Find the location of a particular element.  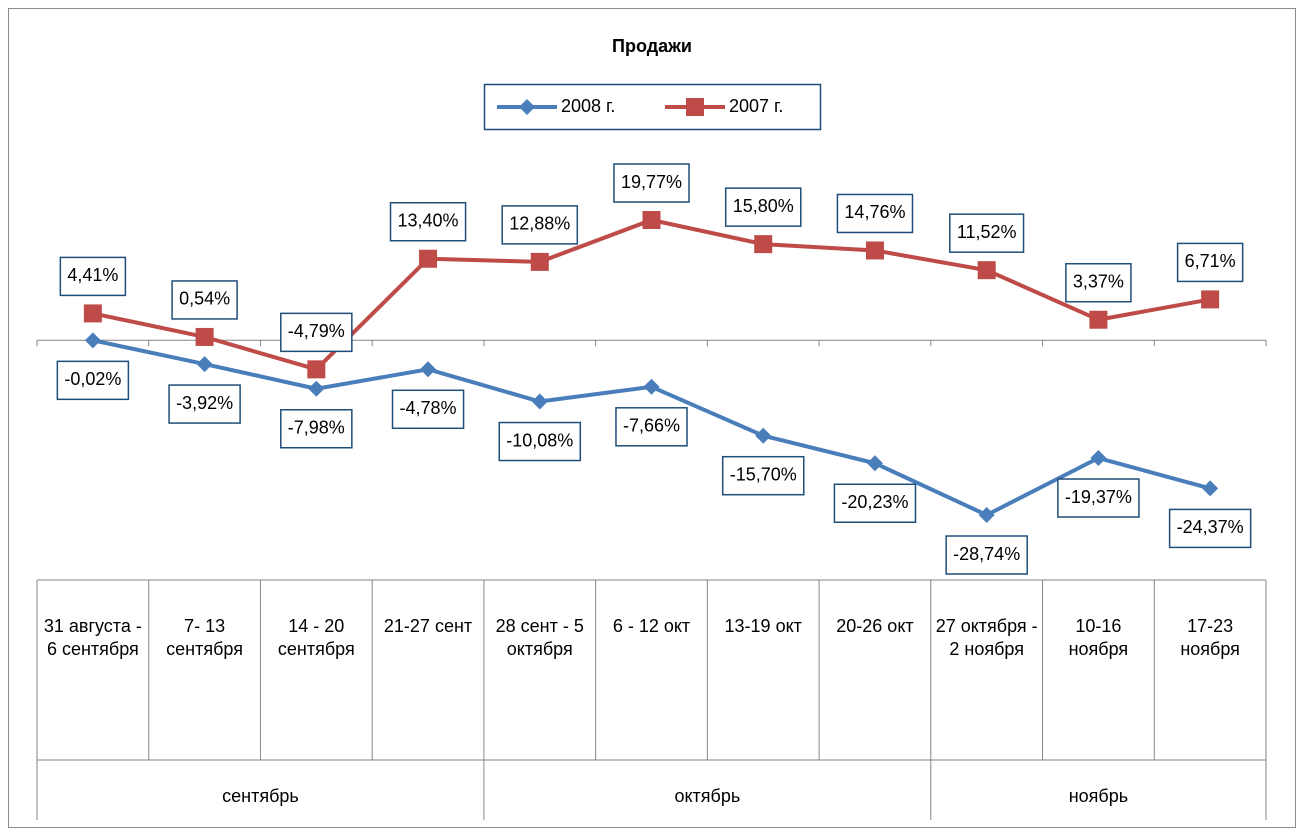

data-label: 11,52% is located at coordinates (987, 232).